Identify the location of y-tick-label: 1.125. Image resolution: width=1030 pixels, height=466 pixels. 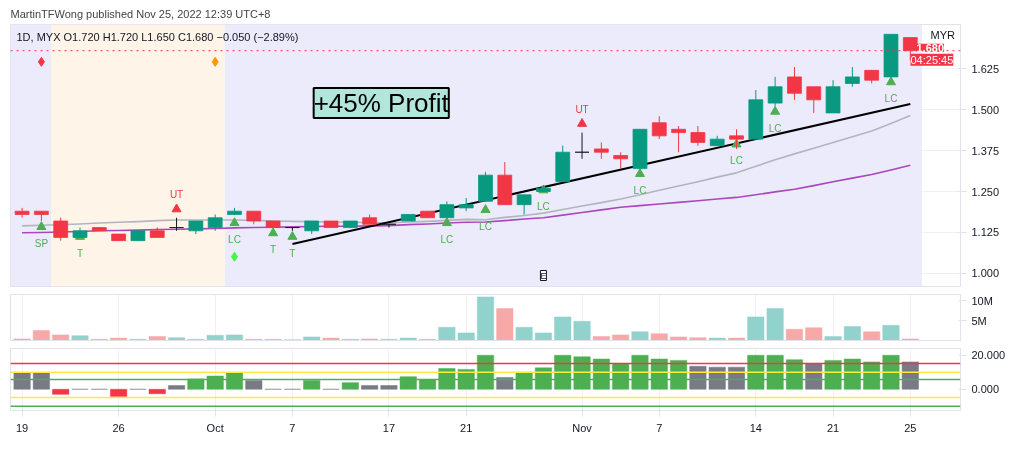
(985, 232).